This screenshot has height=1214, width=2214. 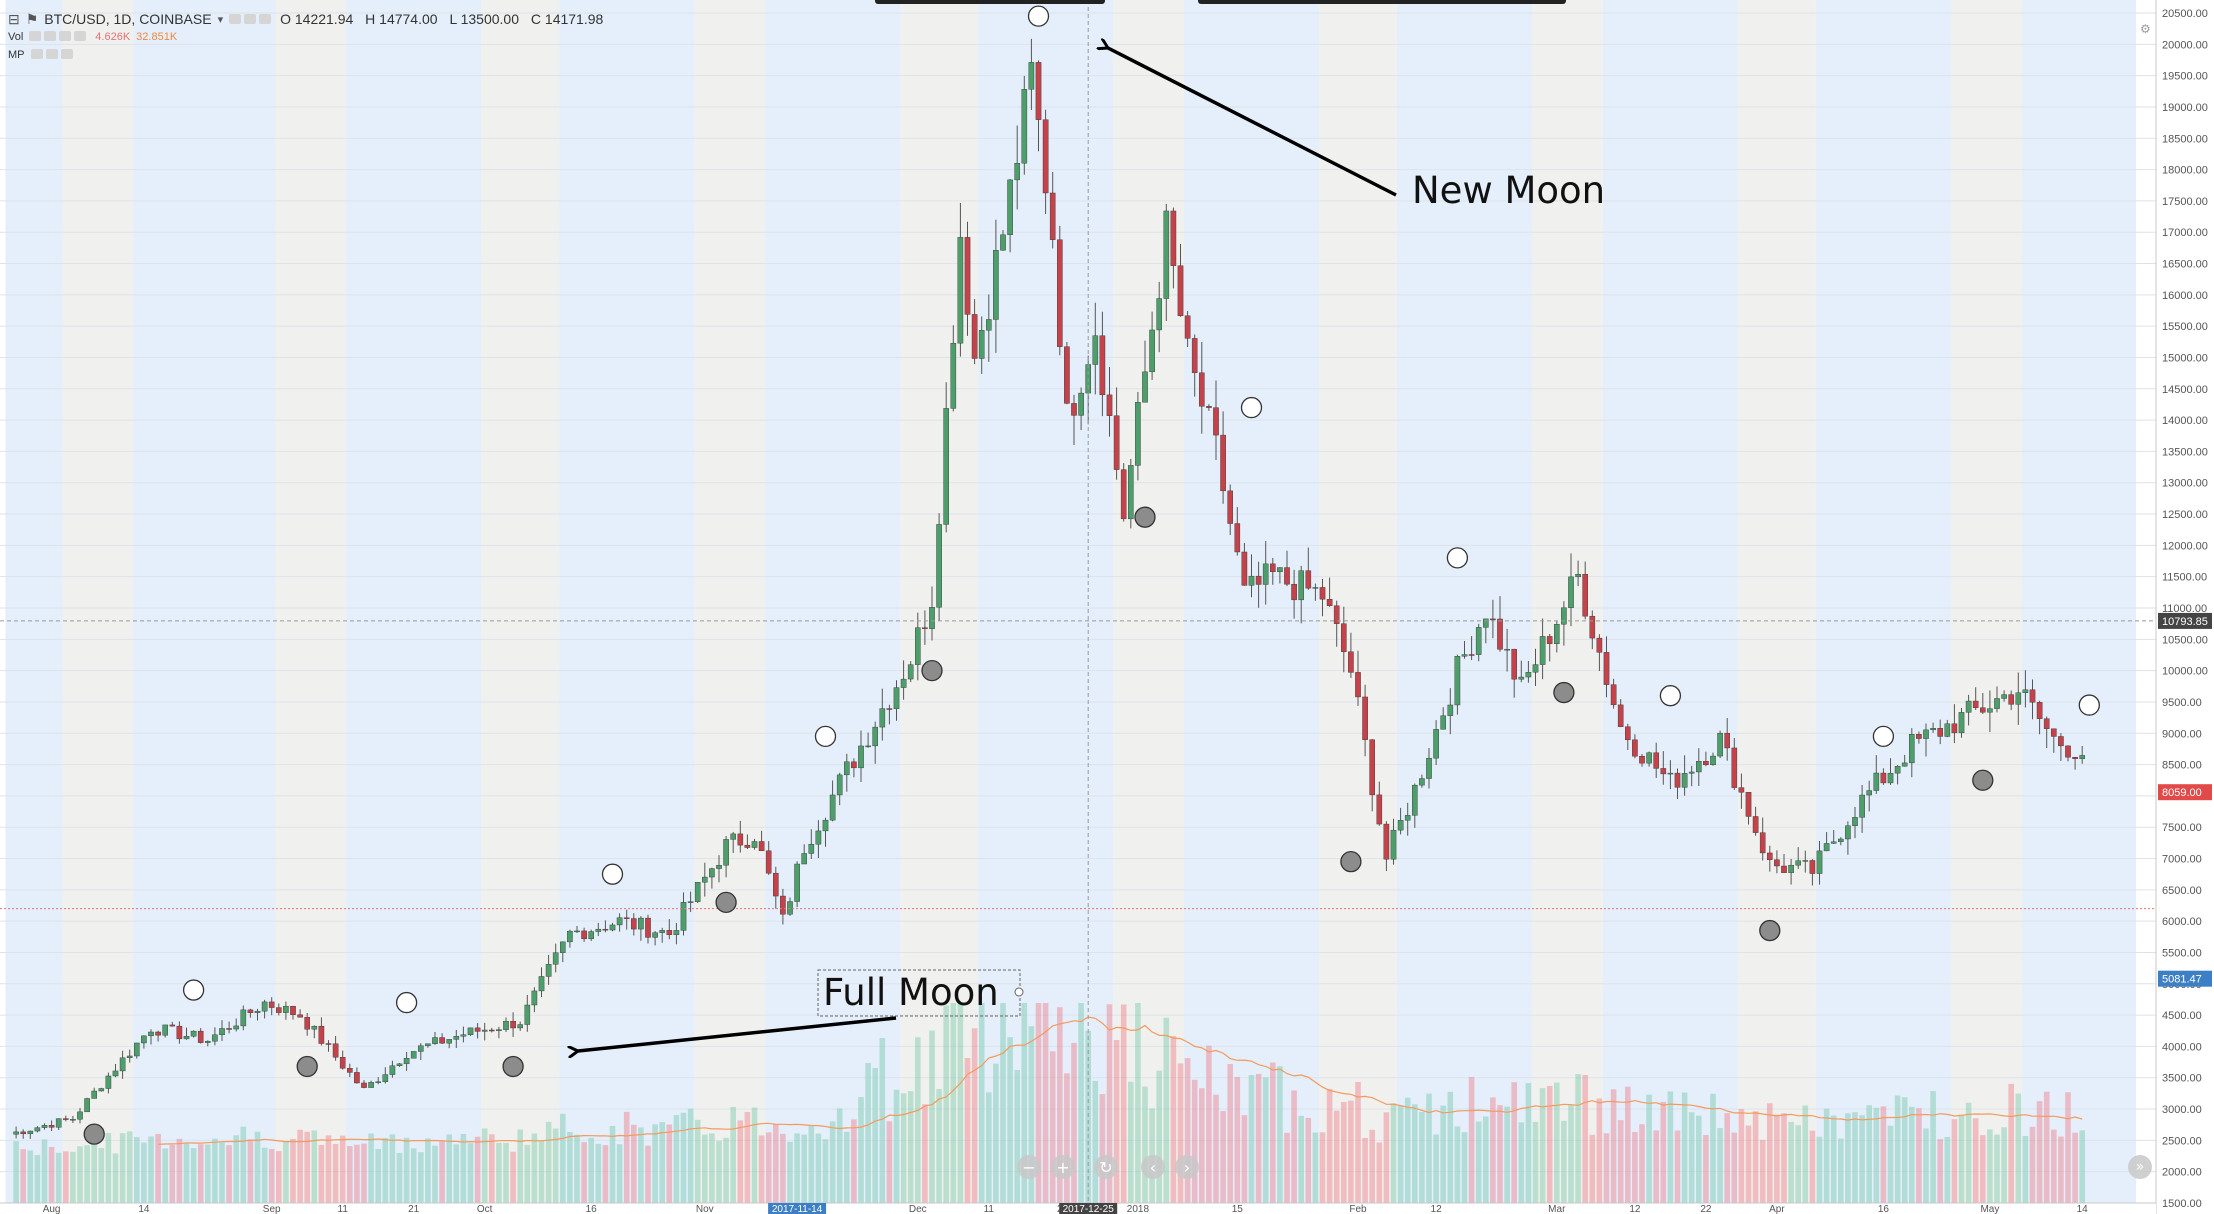 I want to click on legend-buttons, so click(x=251, y=19).